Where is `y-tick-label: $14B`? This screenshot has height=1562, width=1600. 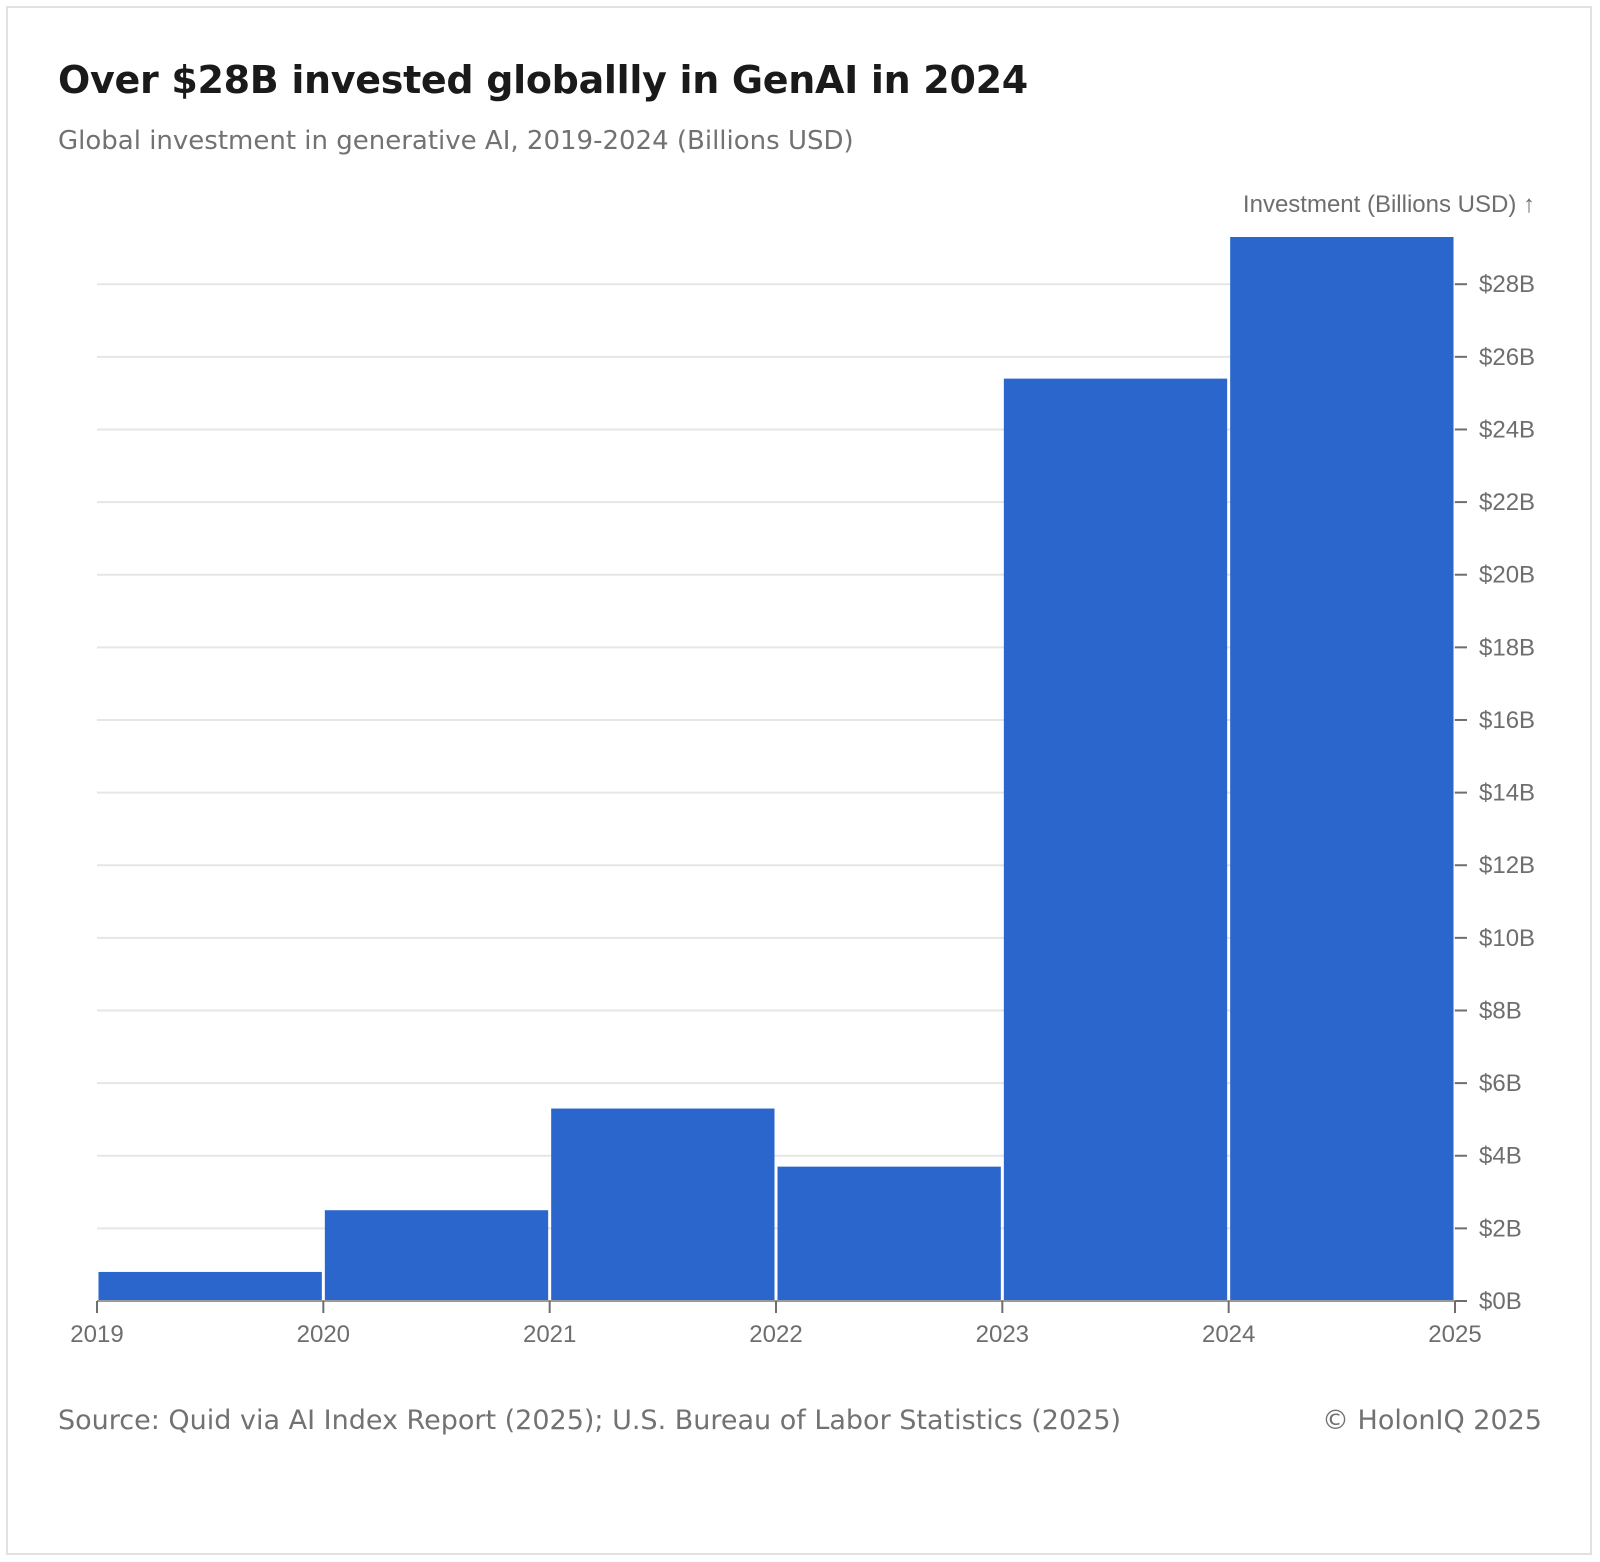 y-tick-label: $14B is located at coordinates (1507, 793).